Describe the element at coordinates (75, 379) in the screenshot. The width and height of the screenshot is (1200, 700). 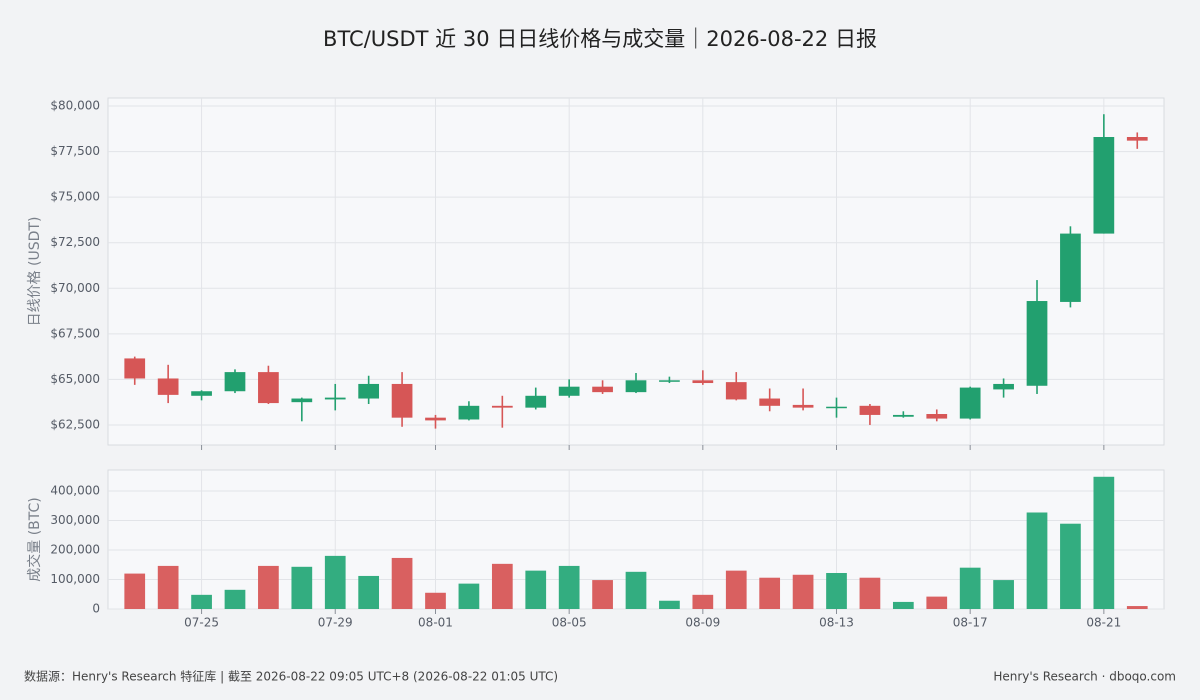
I see `y-tick-label: $65,000` at that location.